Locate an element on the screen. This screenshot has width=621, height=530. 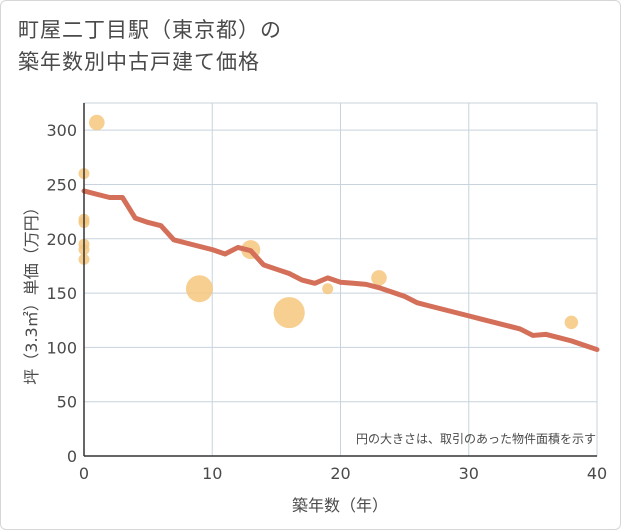
x-tick-label: 20 is located at coordinates (340, 473).